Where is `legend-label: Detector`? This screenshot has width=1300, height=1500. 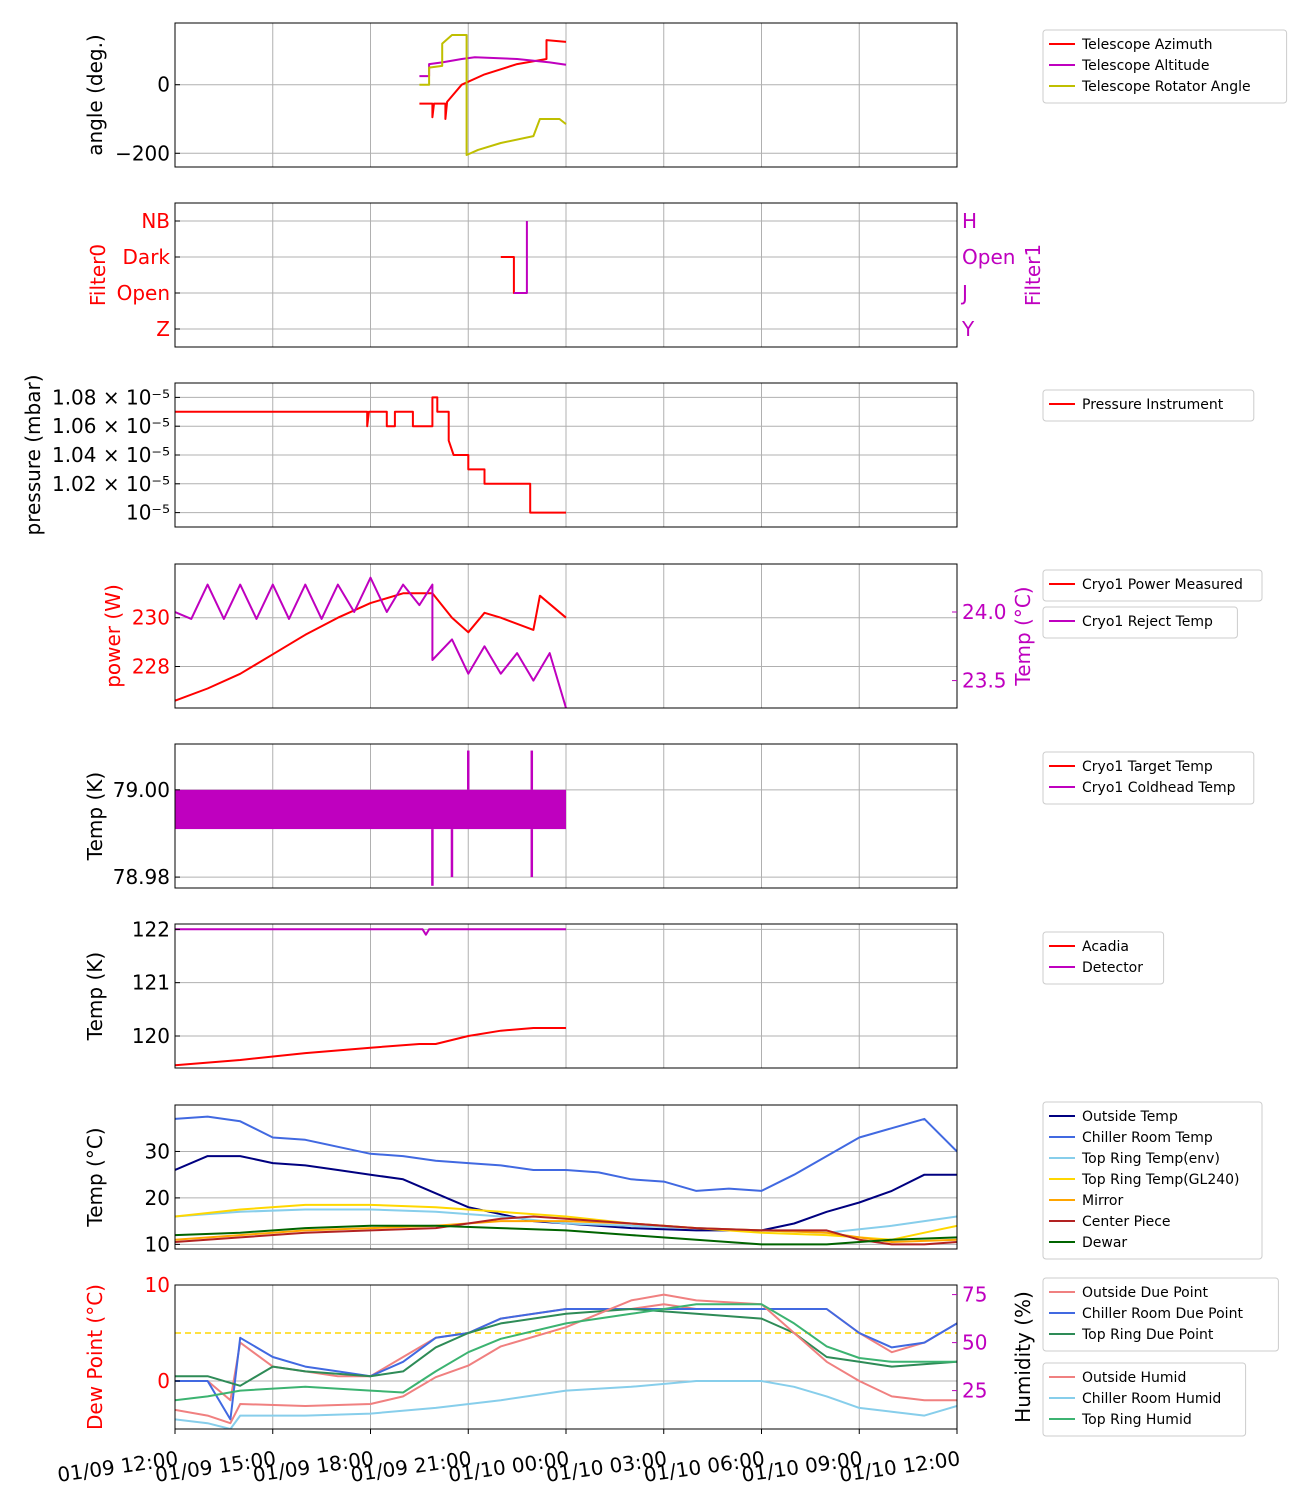 legend-label: Detector is located at coordinates (1112, 968).